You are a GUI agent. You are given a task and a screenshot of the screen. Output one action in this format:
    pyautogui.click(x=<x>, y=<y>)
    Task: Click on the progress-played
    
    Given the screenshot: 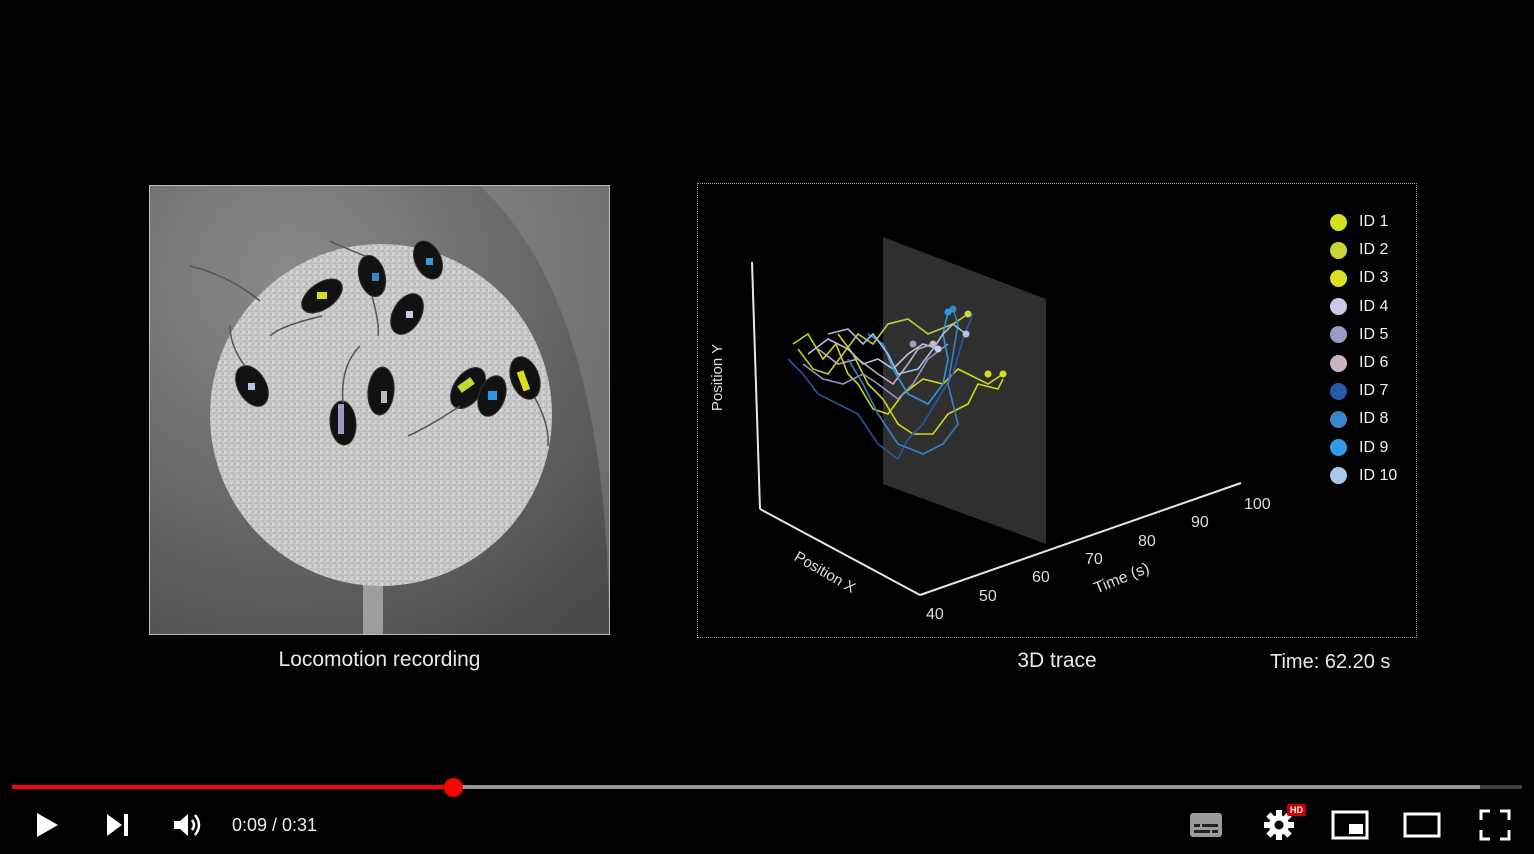 What is the action you would take?
    pyautogui.click(x=233, y=787)
    